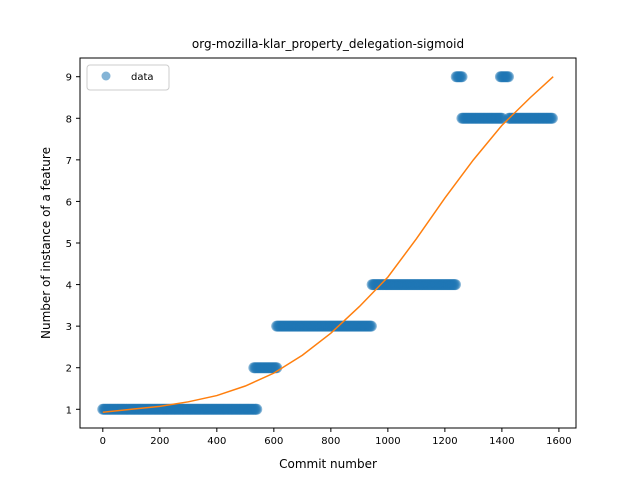  Describe the element at coordinates (69, 244) in the screenshot. I see `y-tick-label: 5` at that location.